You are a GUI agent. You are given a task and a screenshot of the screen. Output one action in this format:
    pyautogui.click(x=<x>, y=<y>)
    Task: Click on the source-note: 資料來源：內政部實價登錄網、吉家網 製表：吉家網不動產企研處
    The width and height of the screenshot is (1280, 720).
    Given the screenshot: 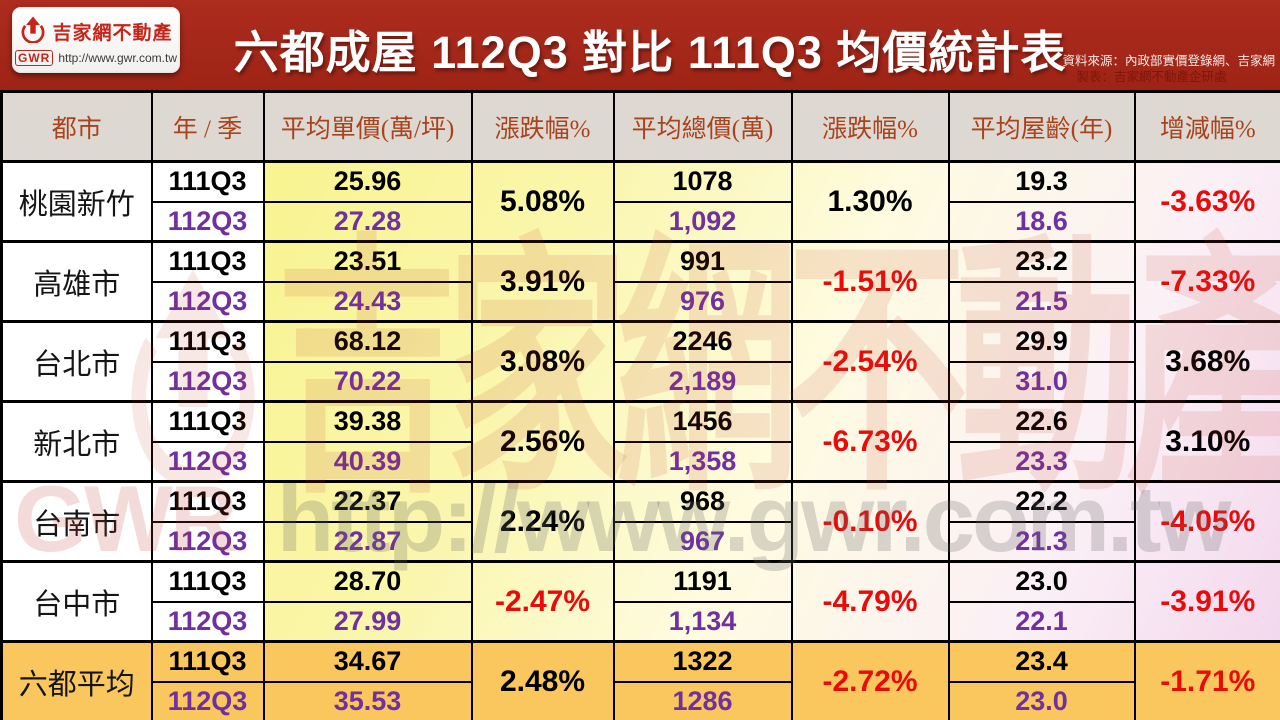 What is the action you would take?
    pyautogui.click(x=1168, y=69)
    